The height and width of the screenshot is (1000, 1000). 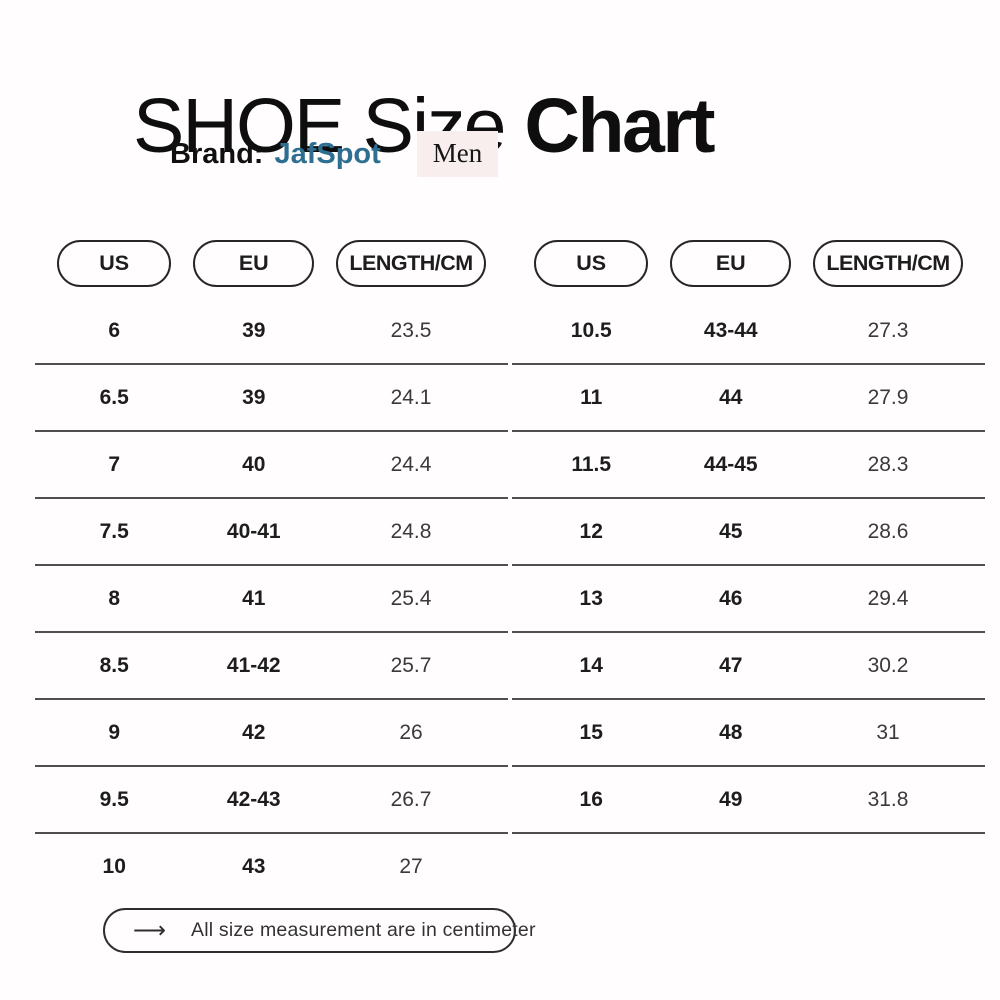 What do you see at coordinates (731, 531) in the screenshot?
I see `eu-size-cell: 45` at bounding box center [731, 531].